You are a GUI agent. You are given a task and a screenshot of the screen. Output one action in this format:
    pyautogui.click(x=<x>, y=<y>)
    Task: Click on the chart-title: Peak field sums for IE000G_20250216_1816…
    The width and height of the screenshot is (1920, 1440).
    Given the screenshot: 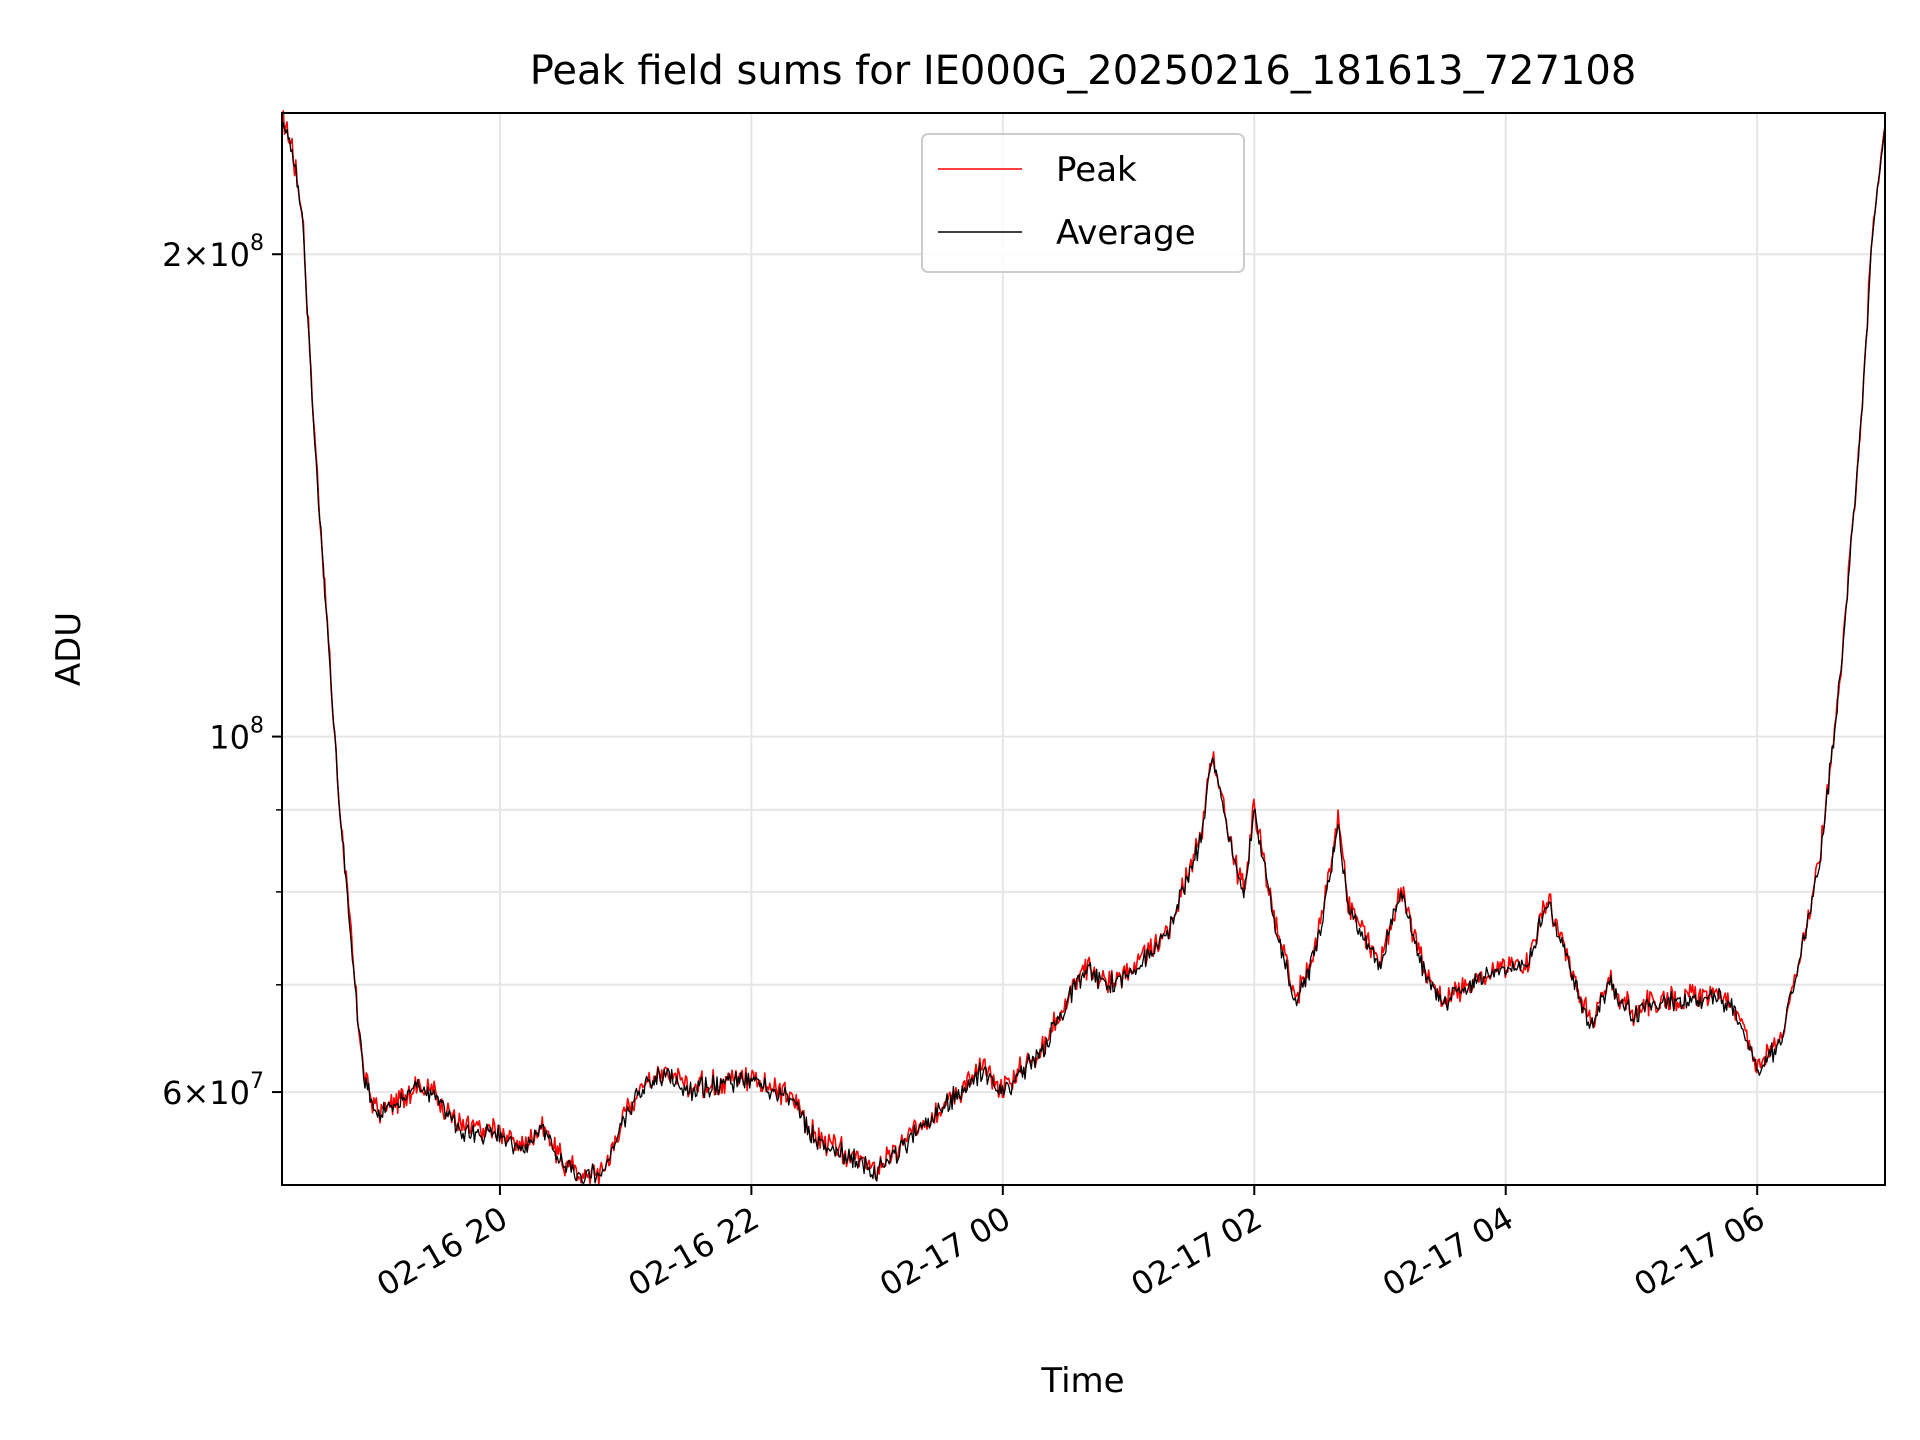 What is the action you would take?
    pyautogui.click(x=1083, y=71)
    